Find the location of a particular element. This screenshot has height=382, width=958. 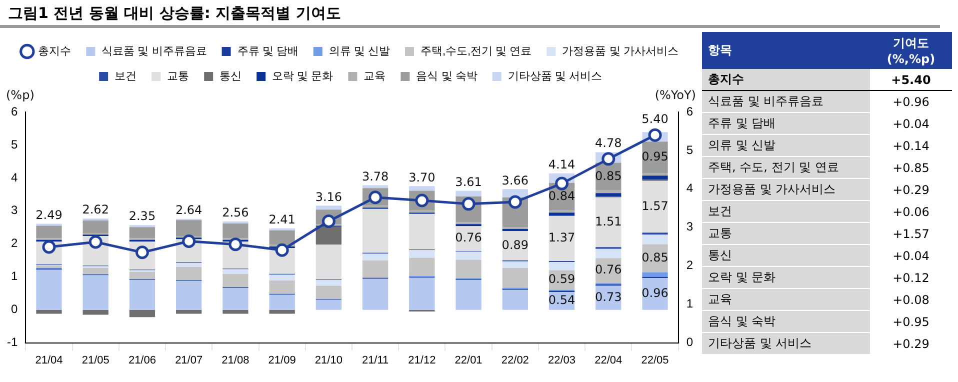

category-label: 기타상품 및 서비스 is located at coordinates (786, 343).